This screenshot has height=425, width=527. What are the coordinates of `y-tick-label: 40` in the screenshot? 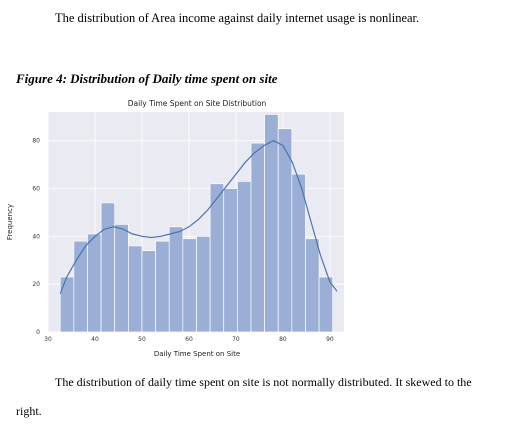 It's located at (36, 236).